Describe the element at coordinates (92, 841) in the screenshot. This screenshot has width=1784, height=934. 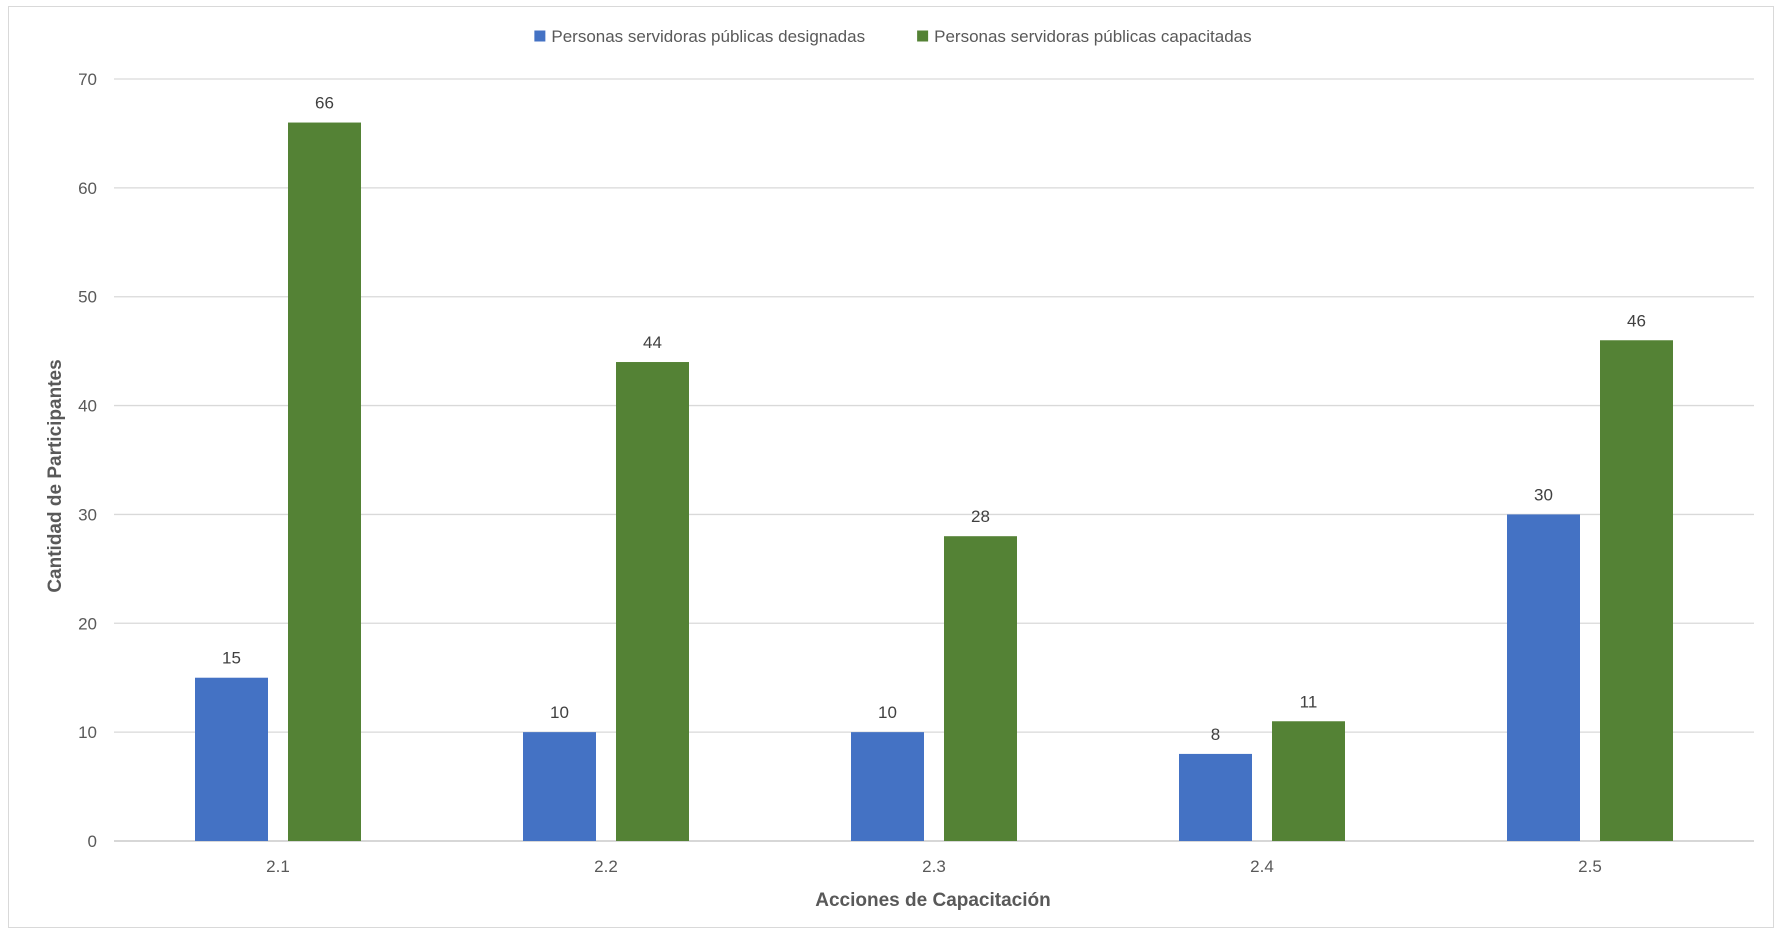
I see `y-tick-label: 0` at that location.